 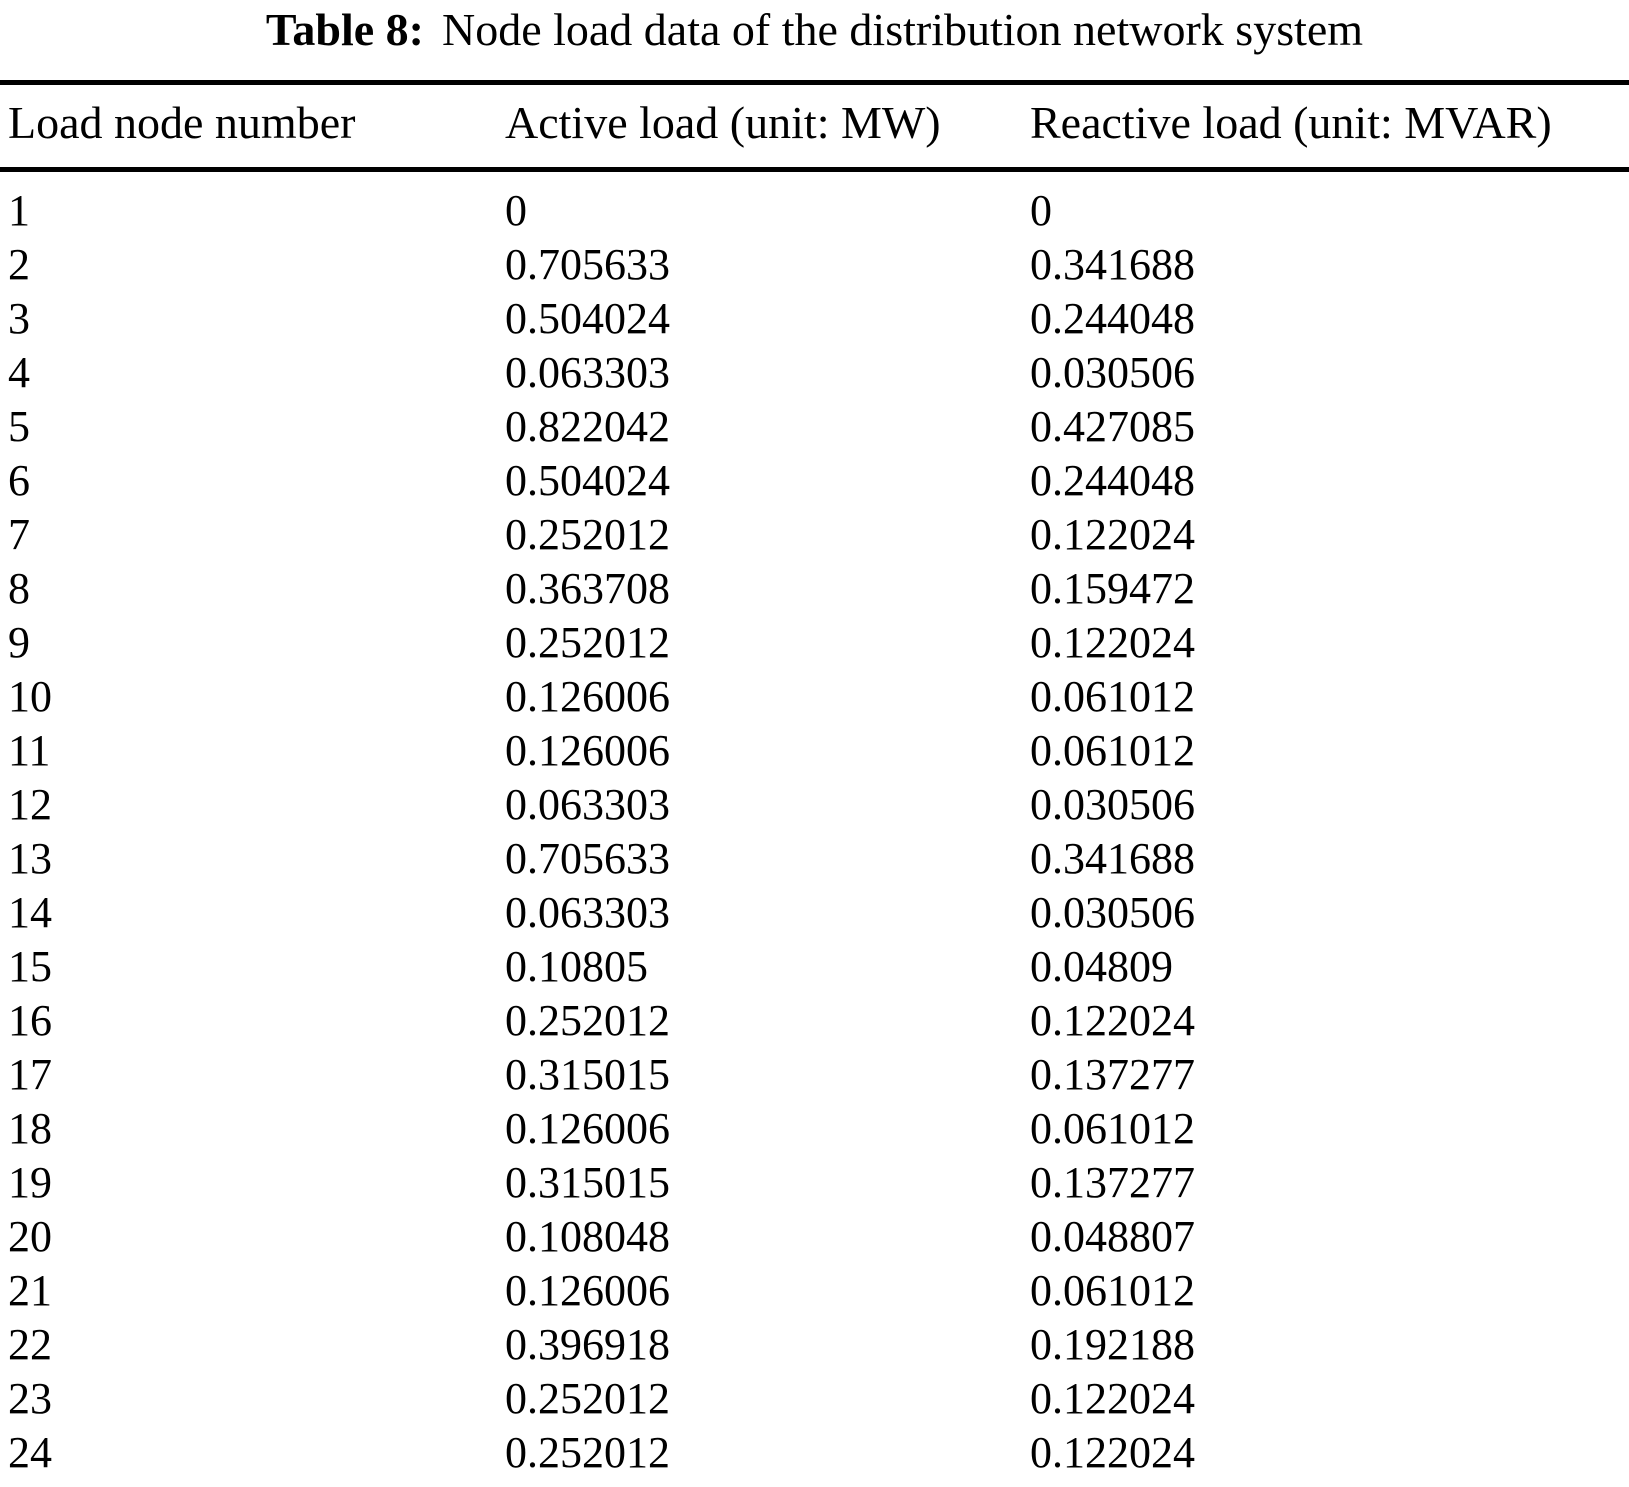 What do you see at coordinates (814, 1345) in the screenshot?
I see `table-row: 22 0.396918 0.192188` at bounding box center [814, 1345].